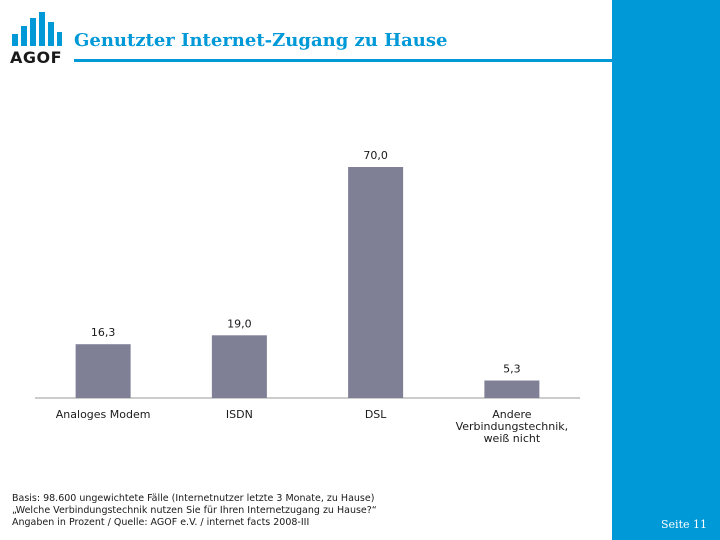 The height and width of the screenshot is (540, 720). What do you see at coordinates (103, 332) in the screenshot?
I see `data-label: 16,3` at bounding box center [103, 332].